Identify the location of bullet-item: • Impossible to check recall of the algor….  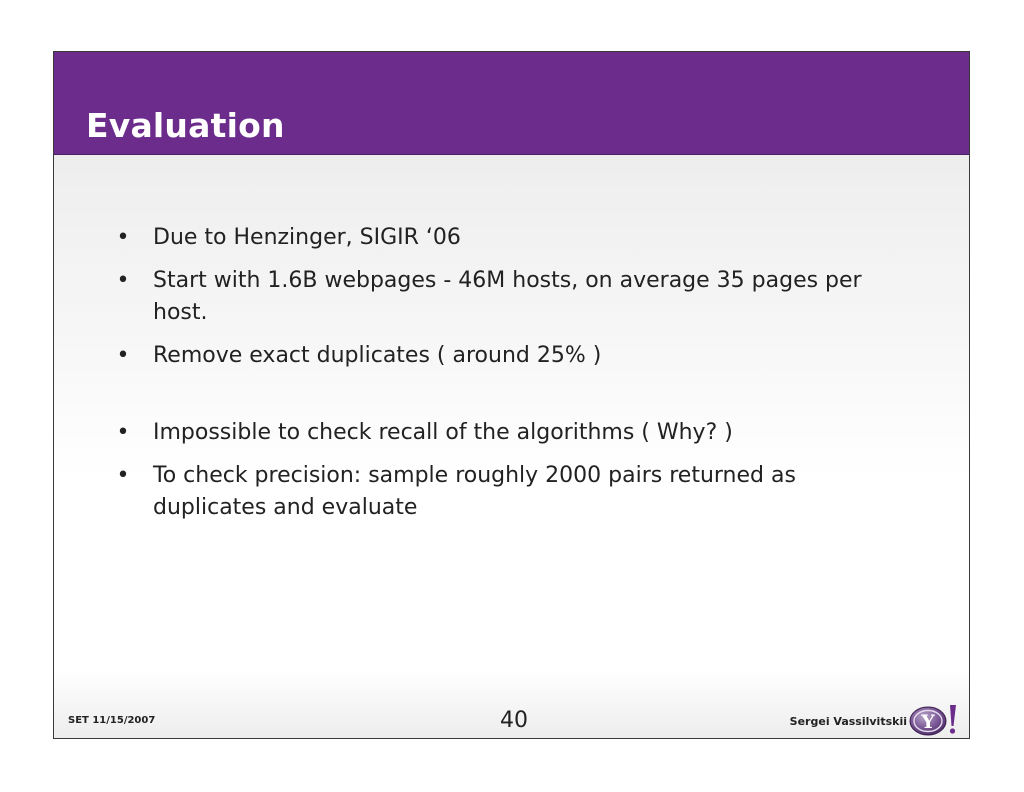
(513, 433).